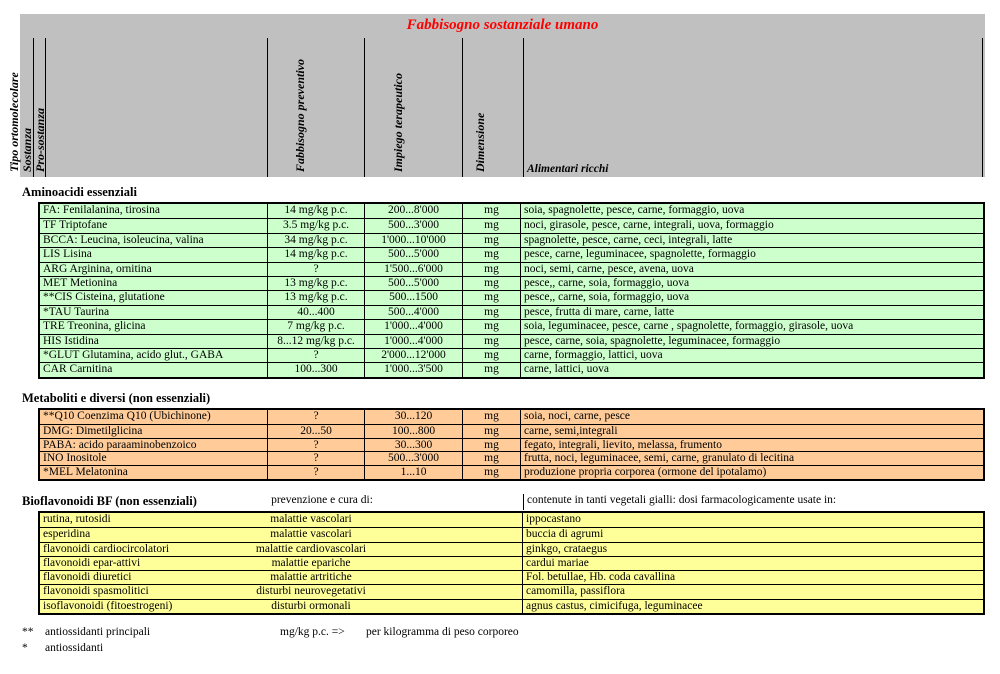  Describe the element at coordinates (751, 431) in the screenshot. I see `cell-rich-foods: carne, semi,integrali` at that location.